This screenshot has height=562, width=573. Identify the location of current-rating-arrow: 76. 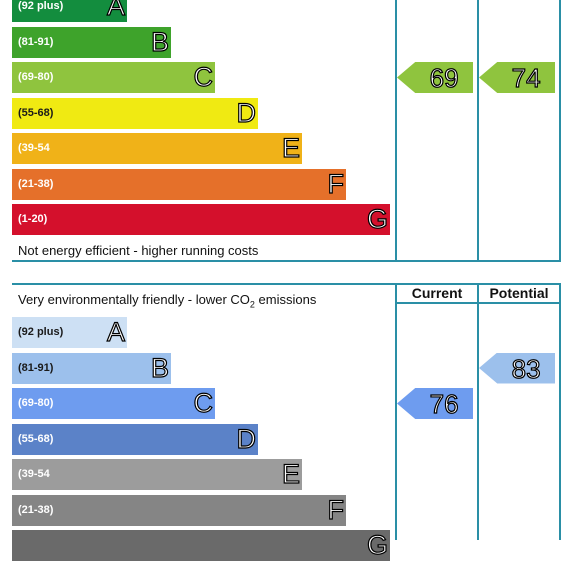
(435, 403).